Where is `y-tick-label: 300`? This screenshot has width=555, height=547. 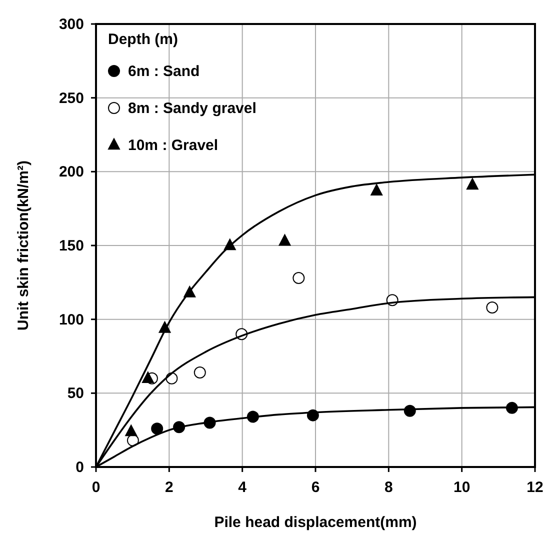
y-tick-label: 300 is located at coordinates (71, 24).